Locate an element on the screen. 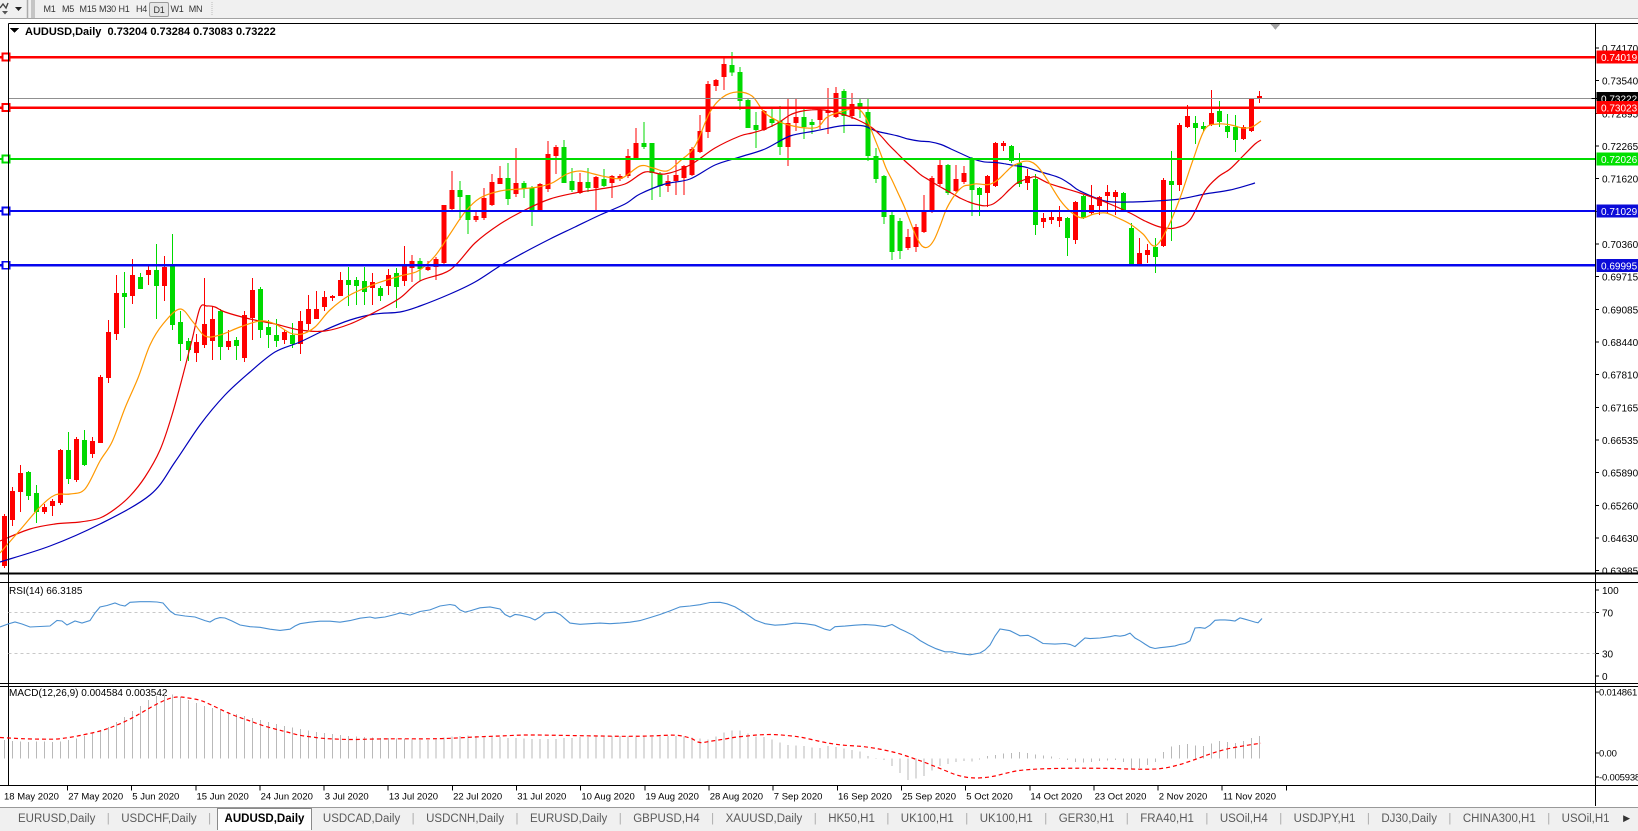 The width and height of the screenshot is (1638, 831). svg-text: 0.67165 is located at coordinates (1620, 408).